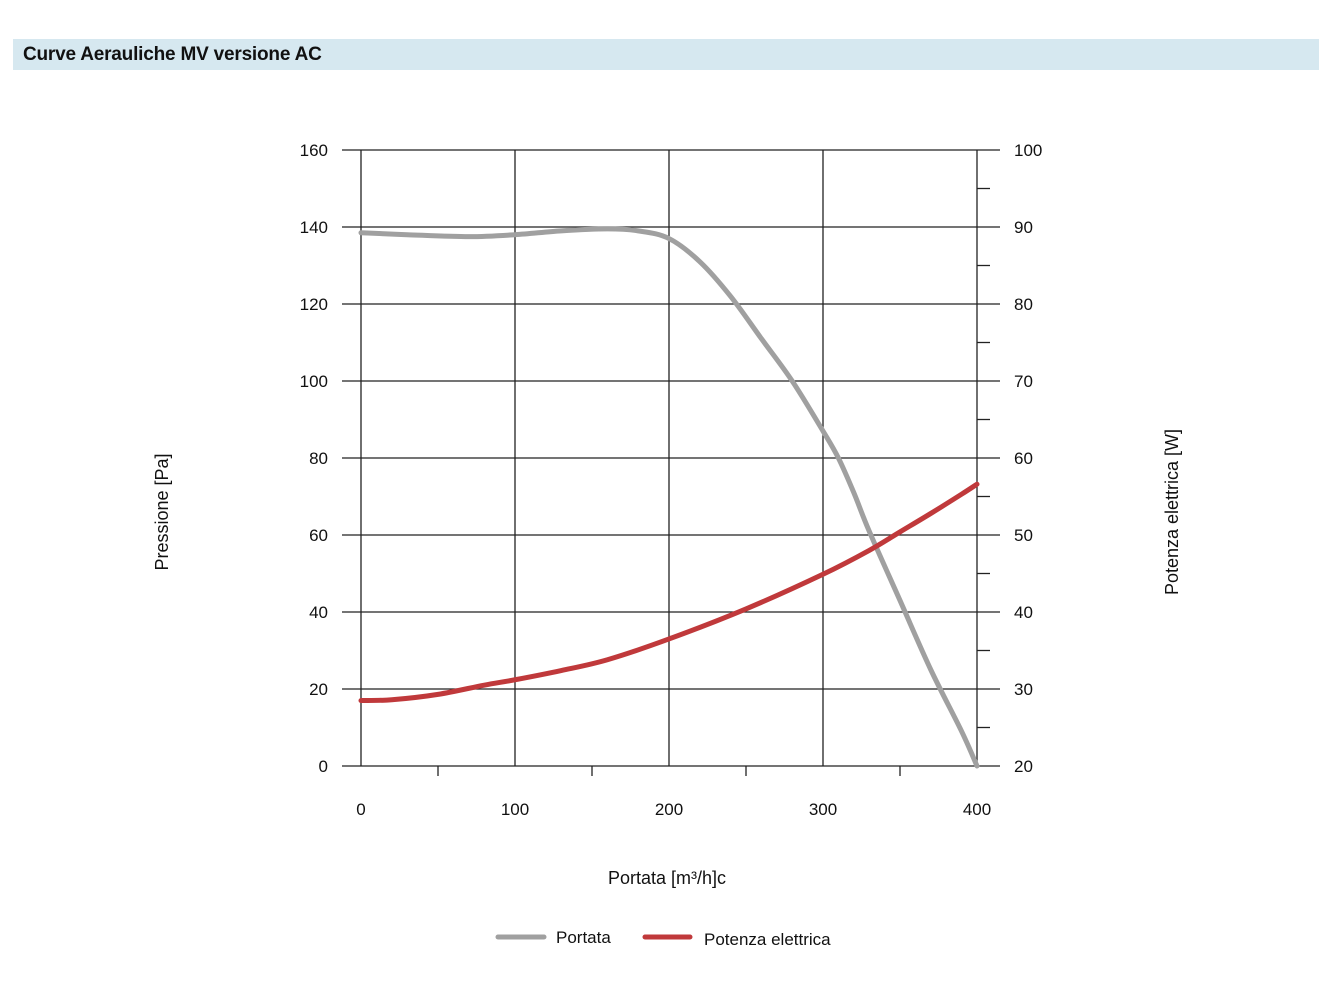 This screenshot has height=1000, width=1333. What do you see at coordinates (667, 878) in the screenshot?
I see `x-axis-title: Portata [m³/h]c` at bounding box center [667, 878].